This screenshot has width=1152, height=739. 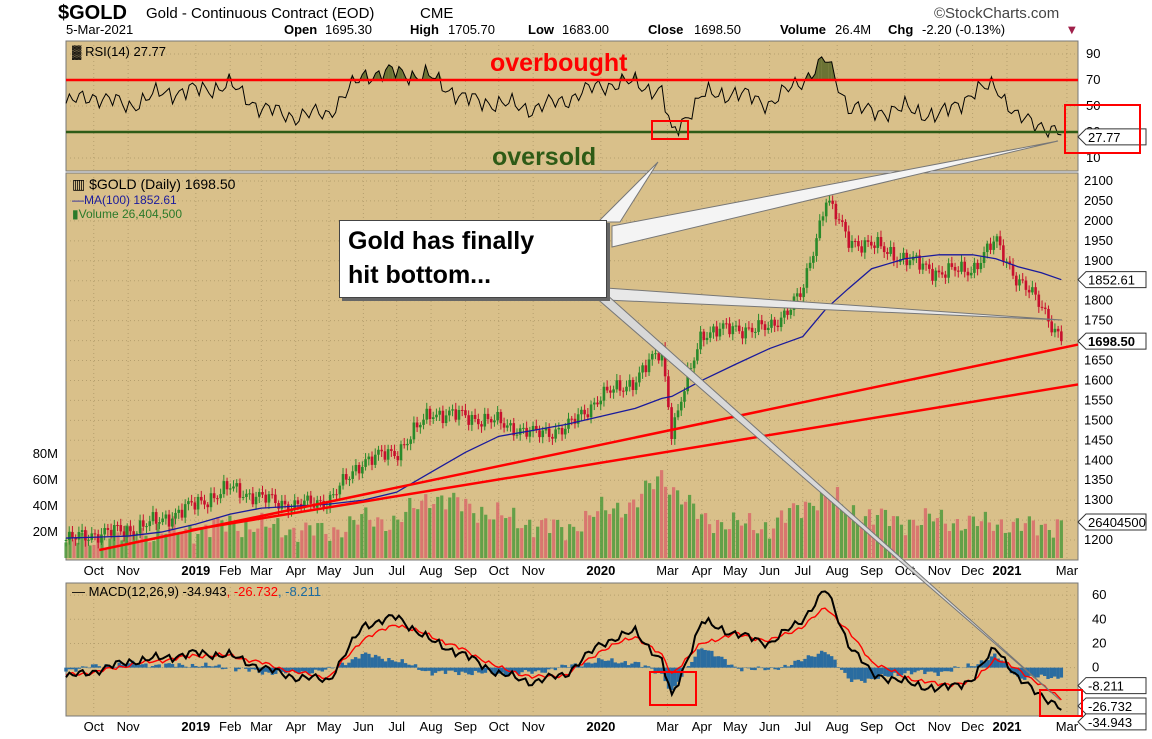 I want to click on rsi-legend: ▓ RSI(14) 27.77, so click(x=119, y=52).